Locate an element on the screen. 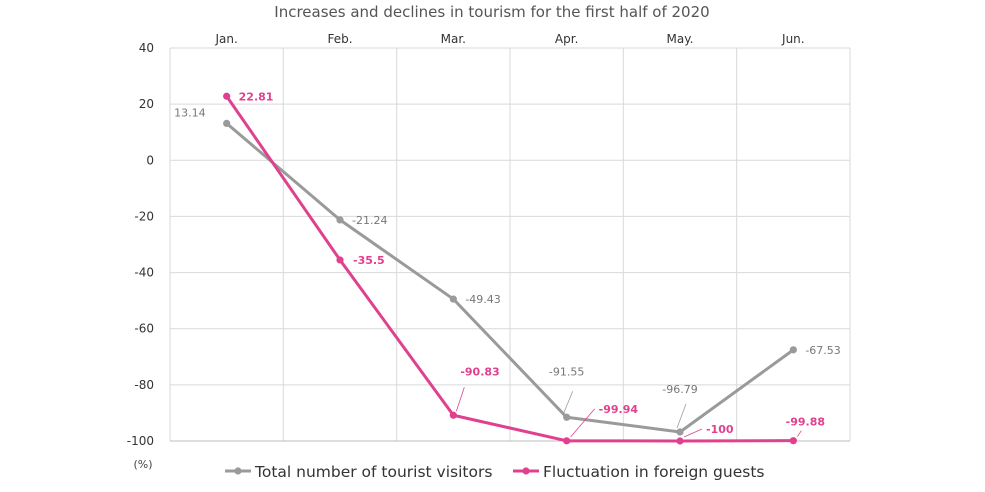 The height and width of the screenshot is (492, 985). y-tick-label: 40 is located at coordinates (146, 48).